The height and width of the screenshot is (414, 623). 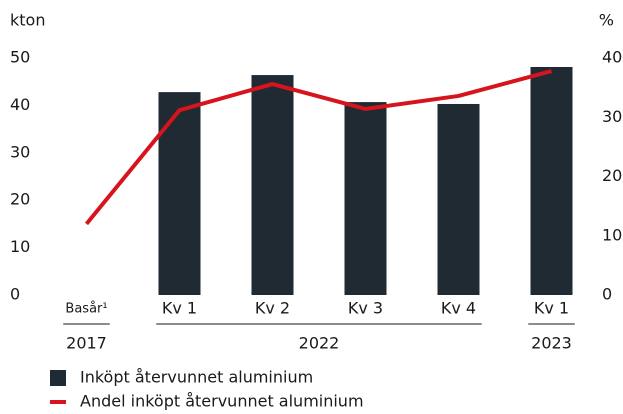 What do you see at coordinates (612, 116) in the screenshot?
I see `y2-tick-label: 30` at bounding box center [612, 116].